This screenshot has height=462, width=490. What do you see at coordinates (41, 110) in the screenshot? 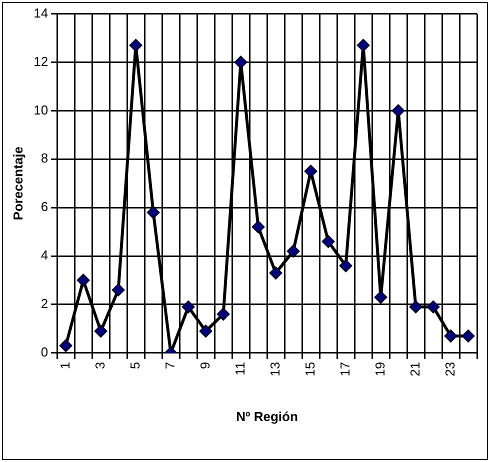
I see `y-tick-label: 10` at bounding box center [41, 110].